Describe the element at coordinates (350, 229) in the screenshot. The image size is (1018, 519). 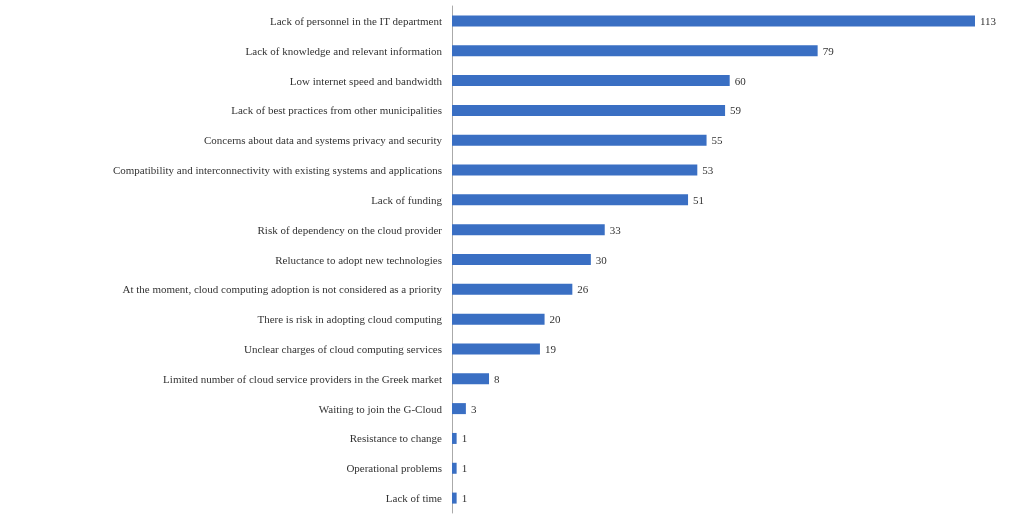
I see `y-tick-label: Risk of dependency on the cloud provider` at that location.